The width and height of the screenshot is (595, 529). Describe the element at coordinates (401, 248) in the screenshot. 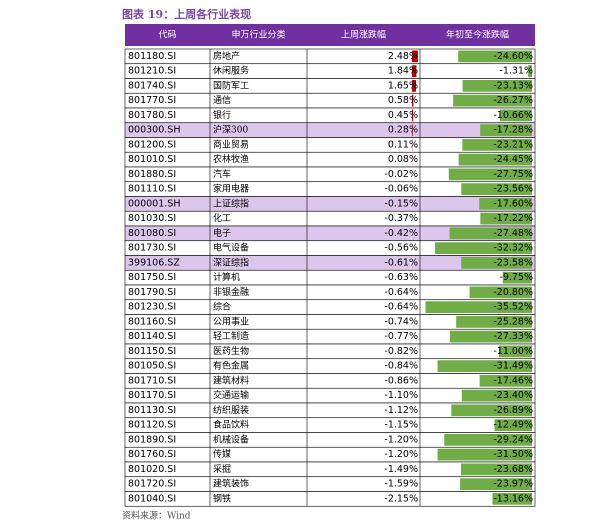

I see `week-cell: -0.56%` at that location.